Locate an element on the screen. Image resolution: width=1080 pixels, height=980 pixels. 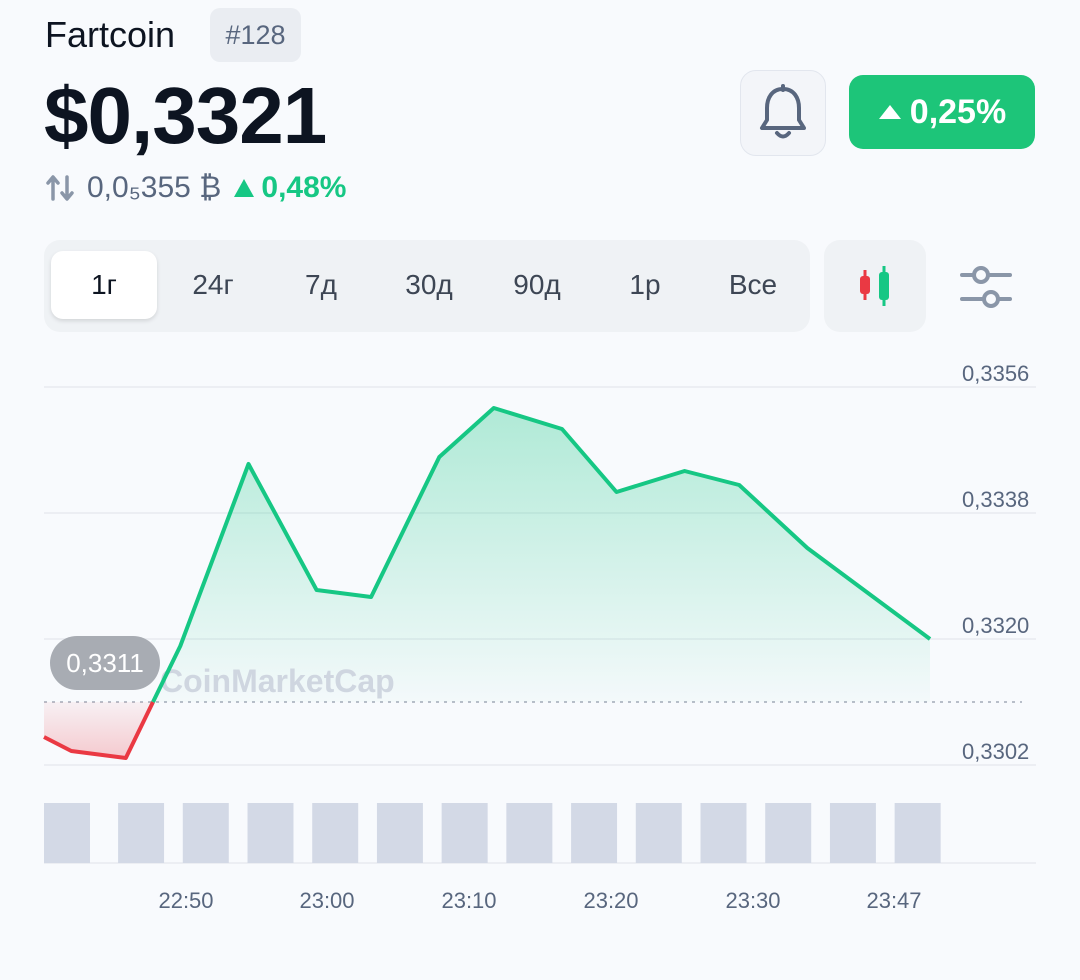
x-tick-label: 23:10 is located at coordinates (468, 900).